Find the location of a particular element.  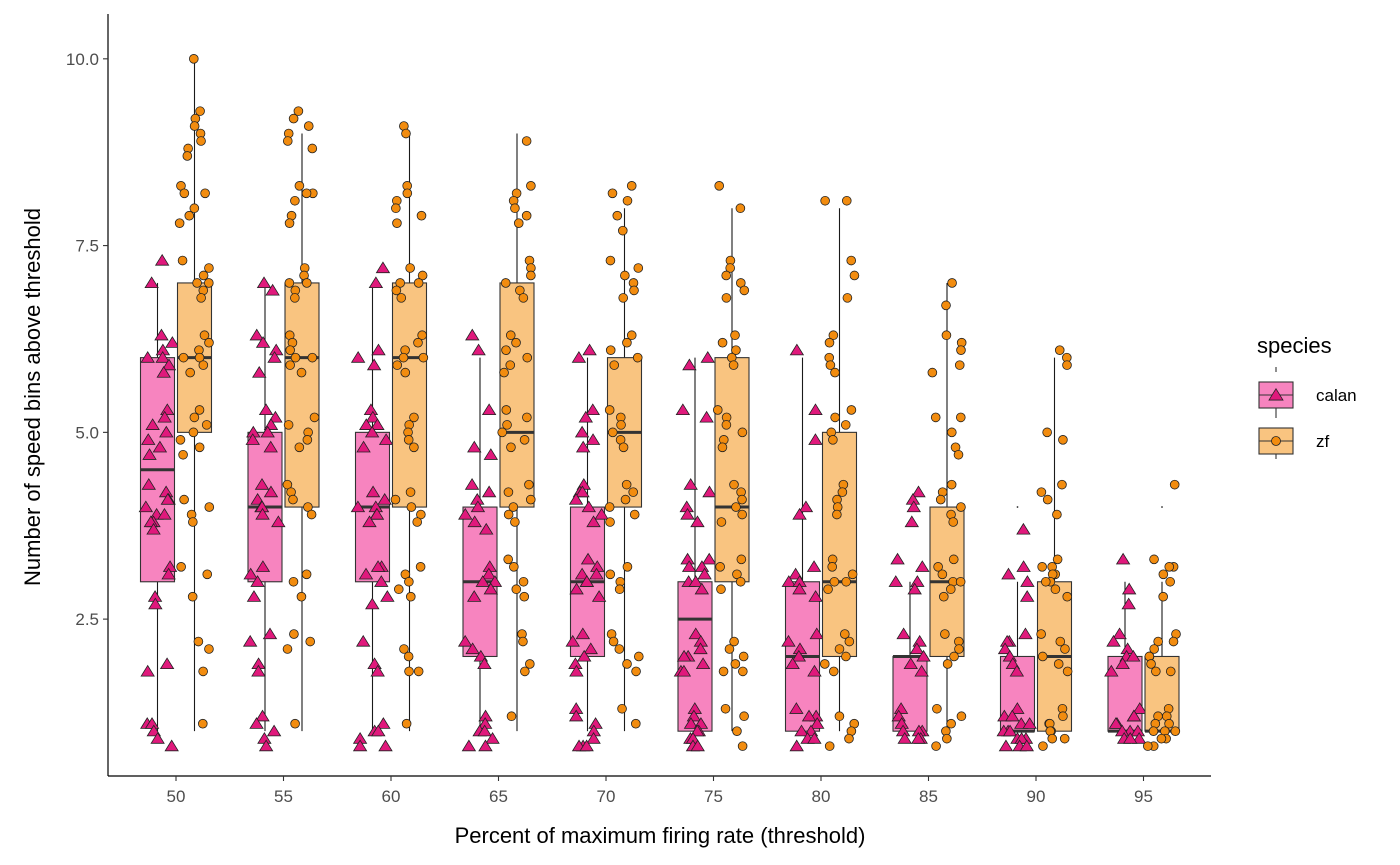

y-tick-label: 7.5 is located at coordinates (87, 246).